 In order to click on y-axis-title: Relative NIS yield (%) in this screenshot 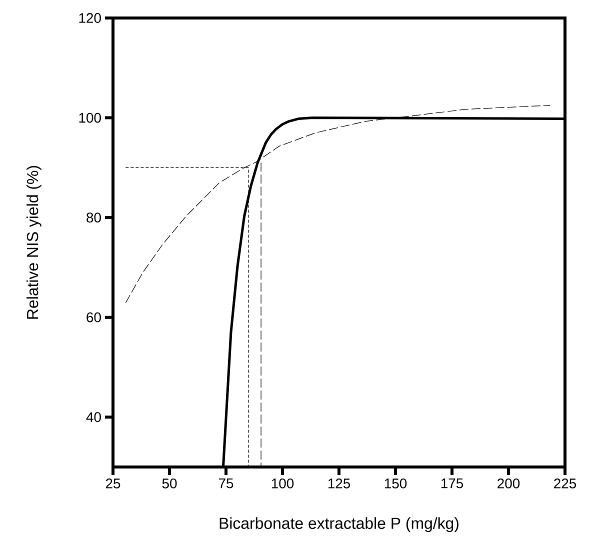, I will do `click(34, 242)`.